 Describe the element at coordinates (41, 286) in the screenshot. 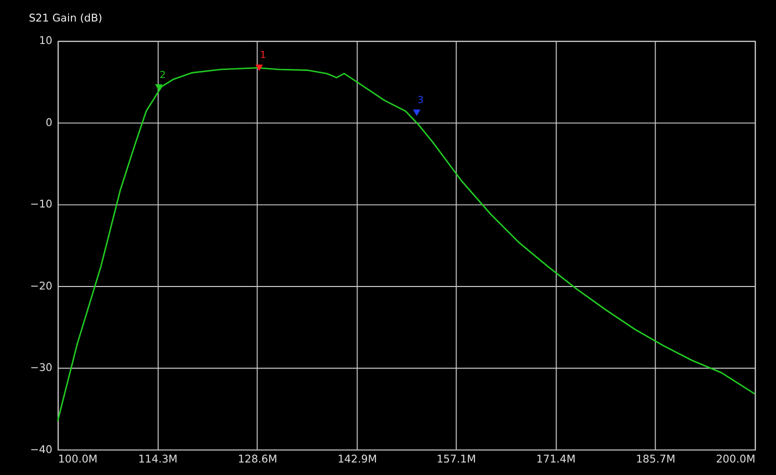

I see `y-tick-label: −20` at that location.